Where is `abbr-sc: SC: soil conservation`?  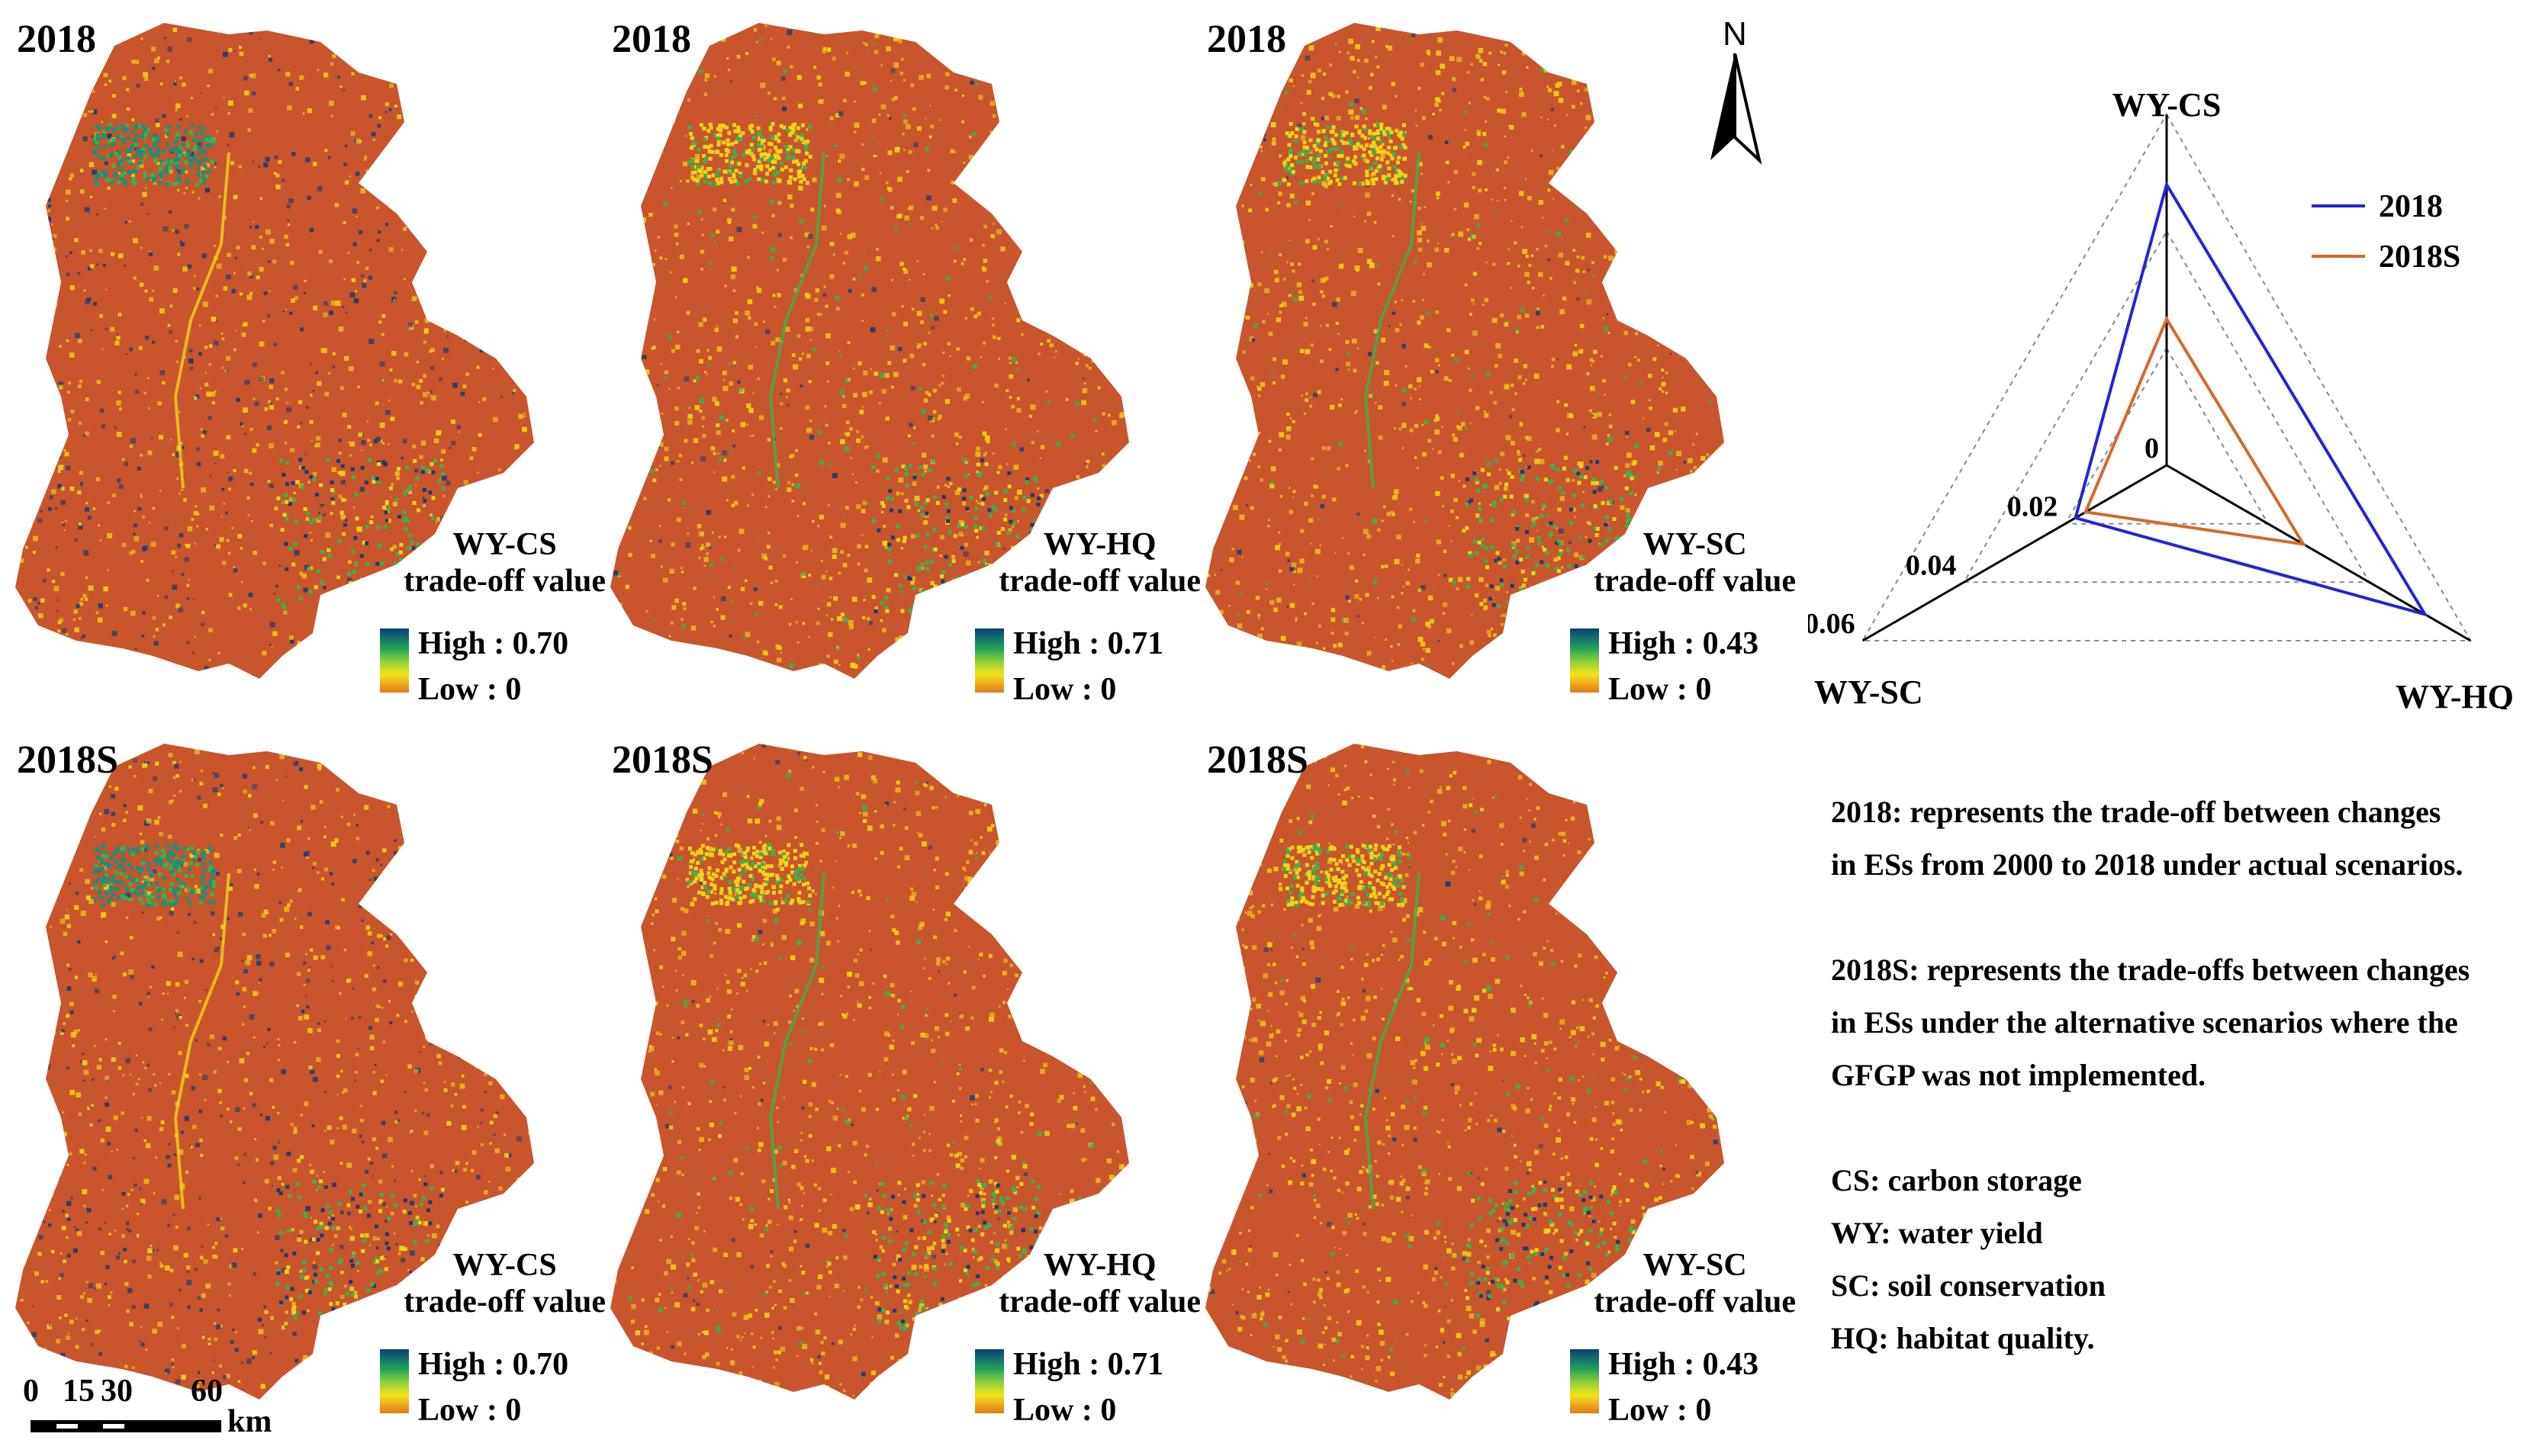
abbr-sc: SC: soil conservation is located at coordinates (1968, 1285).